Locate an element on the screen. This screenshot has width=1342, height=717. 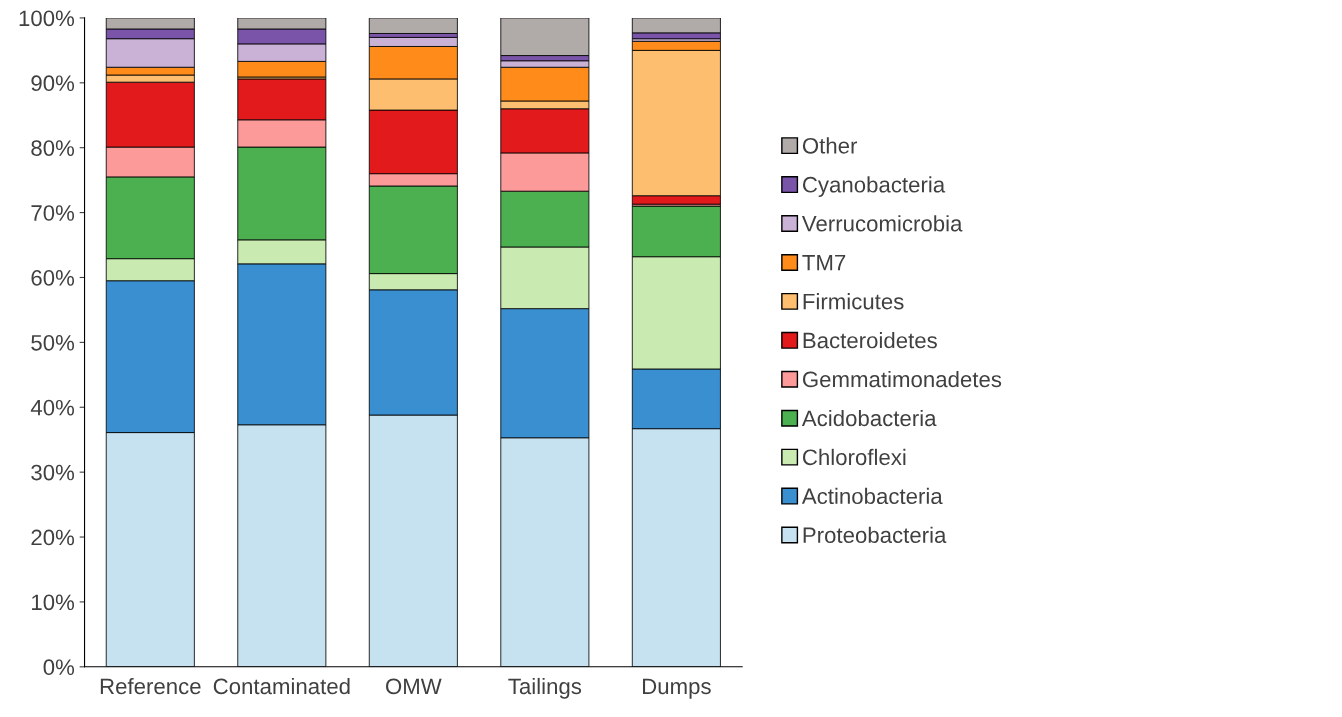
y-tick-label: 30% is located at coordinates (53, 472).